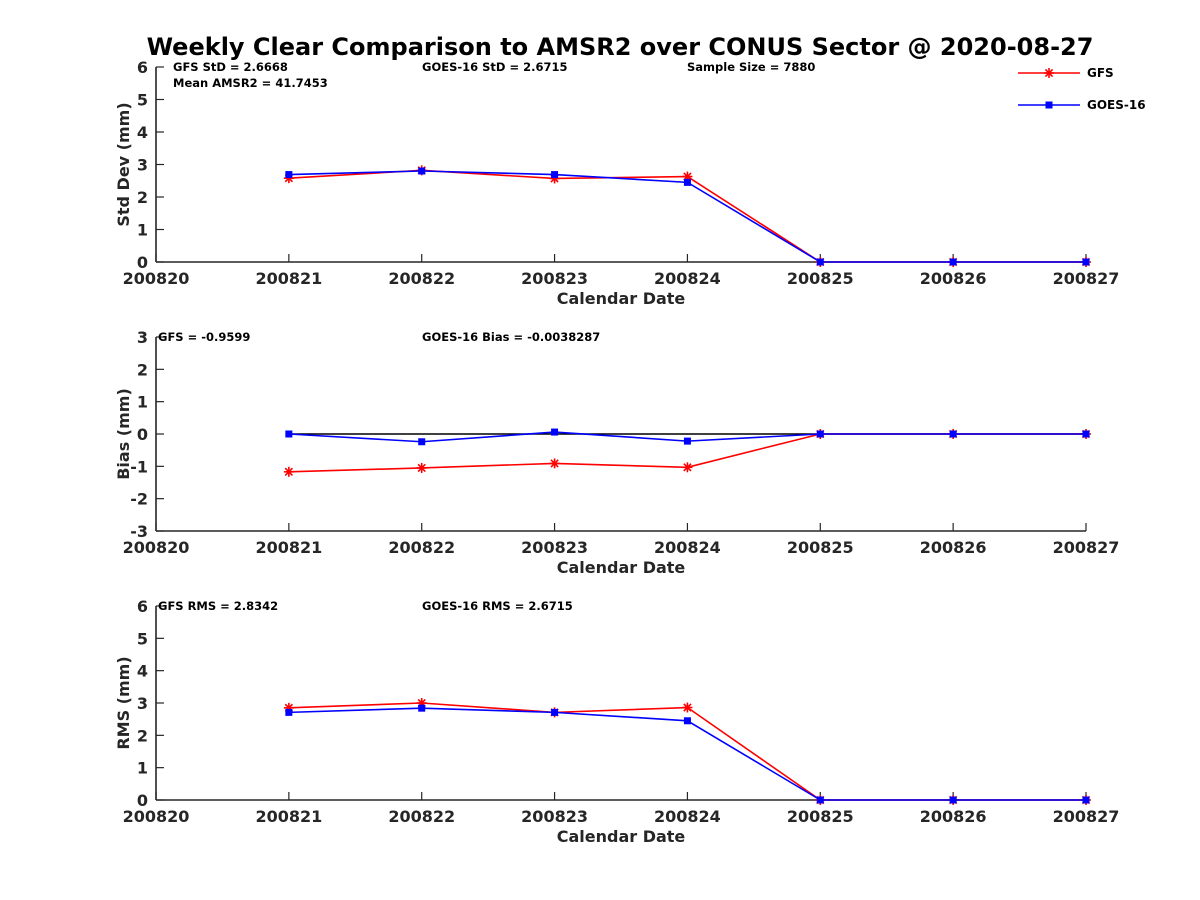 This screenshot has height=900, width=1200. I want to click on stat-annotation: GFS StD = 2.6668, so click(230, 67).